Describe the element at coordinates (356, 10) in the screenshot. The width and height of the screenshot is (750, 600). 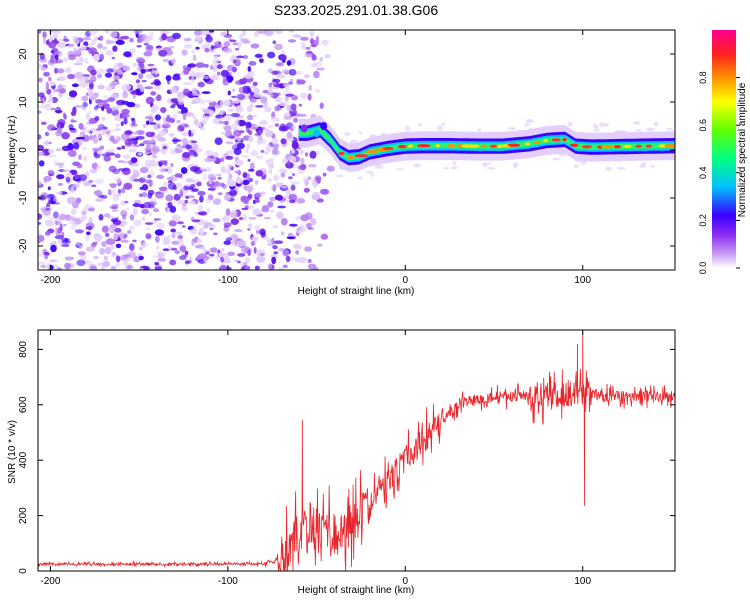
I see `chart-title: S233.2025.291.01.38.G06` at that location.